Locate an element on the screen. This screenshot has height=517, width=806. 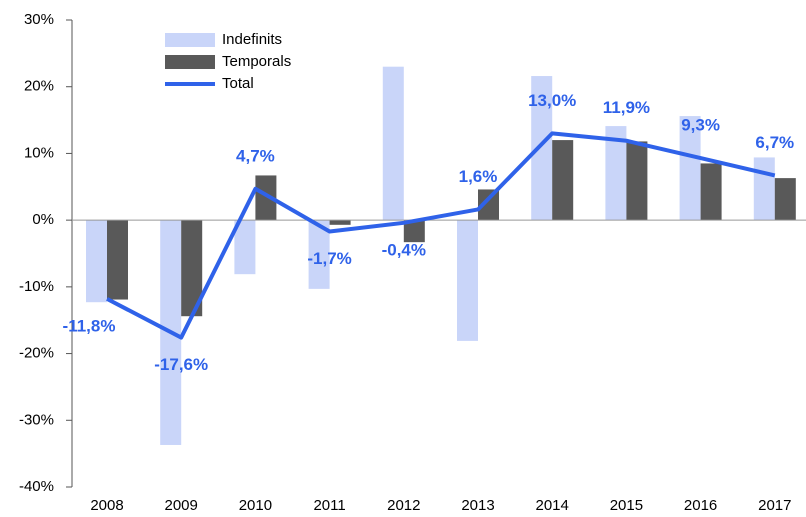
legend-label: Total is located at coordinates (238, 83).